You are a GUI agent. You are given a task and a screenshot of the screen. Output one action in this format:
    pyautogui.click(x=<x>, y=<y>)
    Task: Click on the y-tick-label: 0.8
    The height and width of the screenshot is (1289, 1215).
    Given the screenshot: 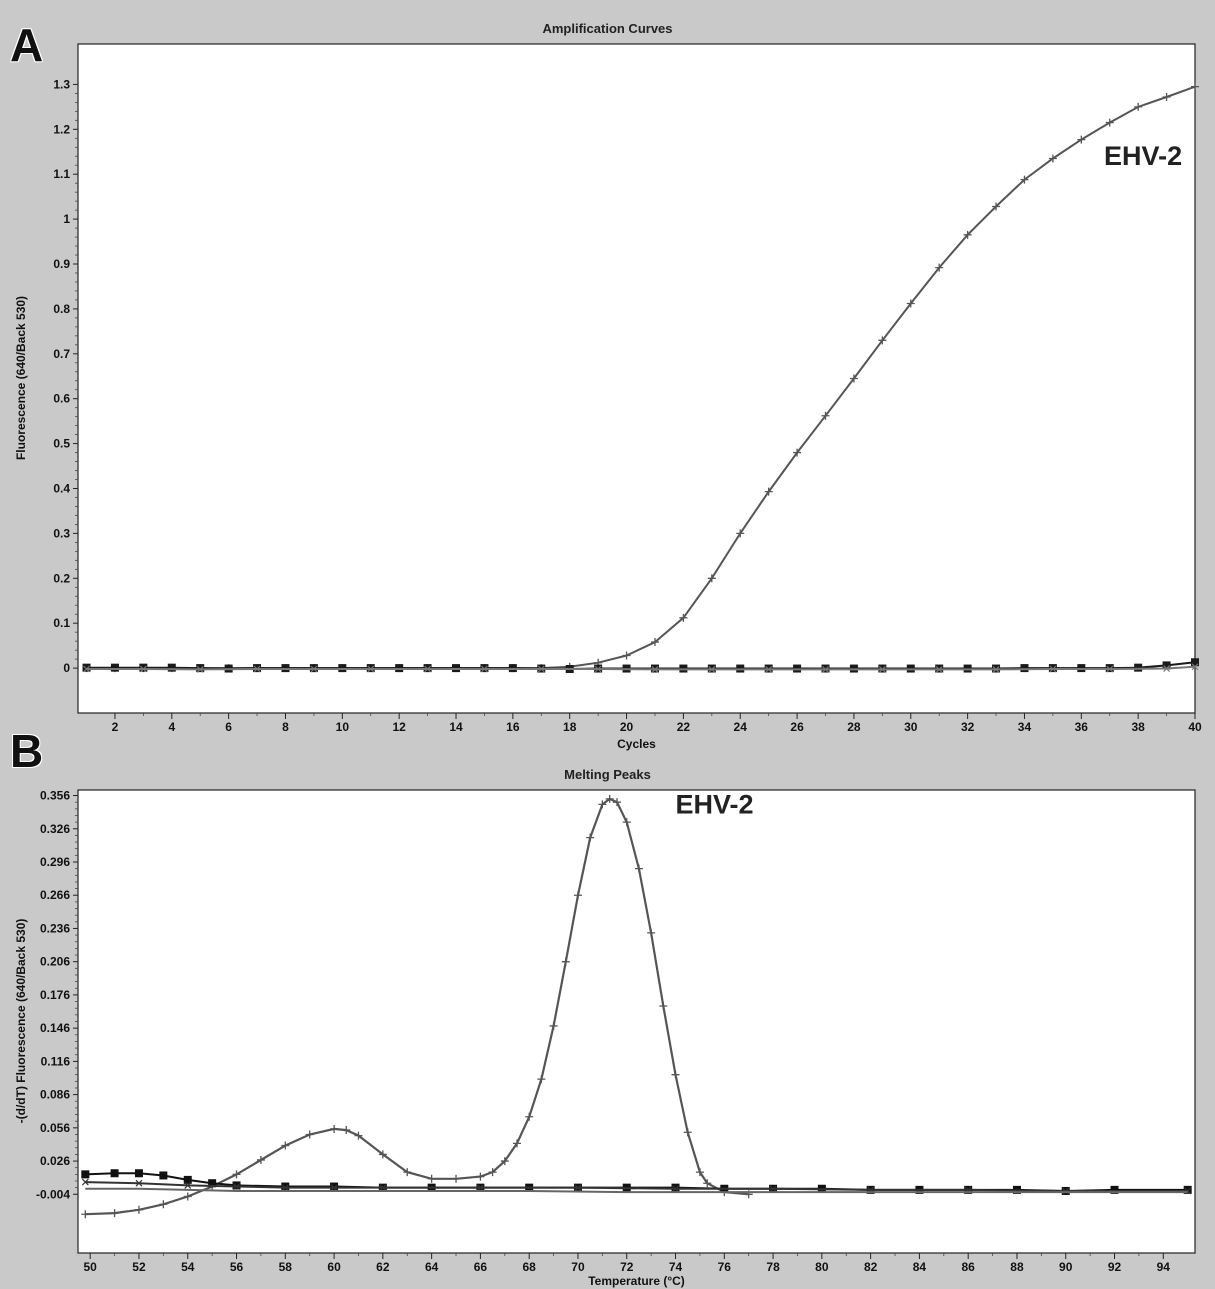 What is the action you would take?
    pyautogui.click(x=61, y=309)
    